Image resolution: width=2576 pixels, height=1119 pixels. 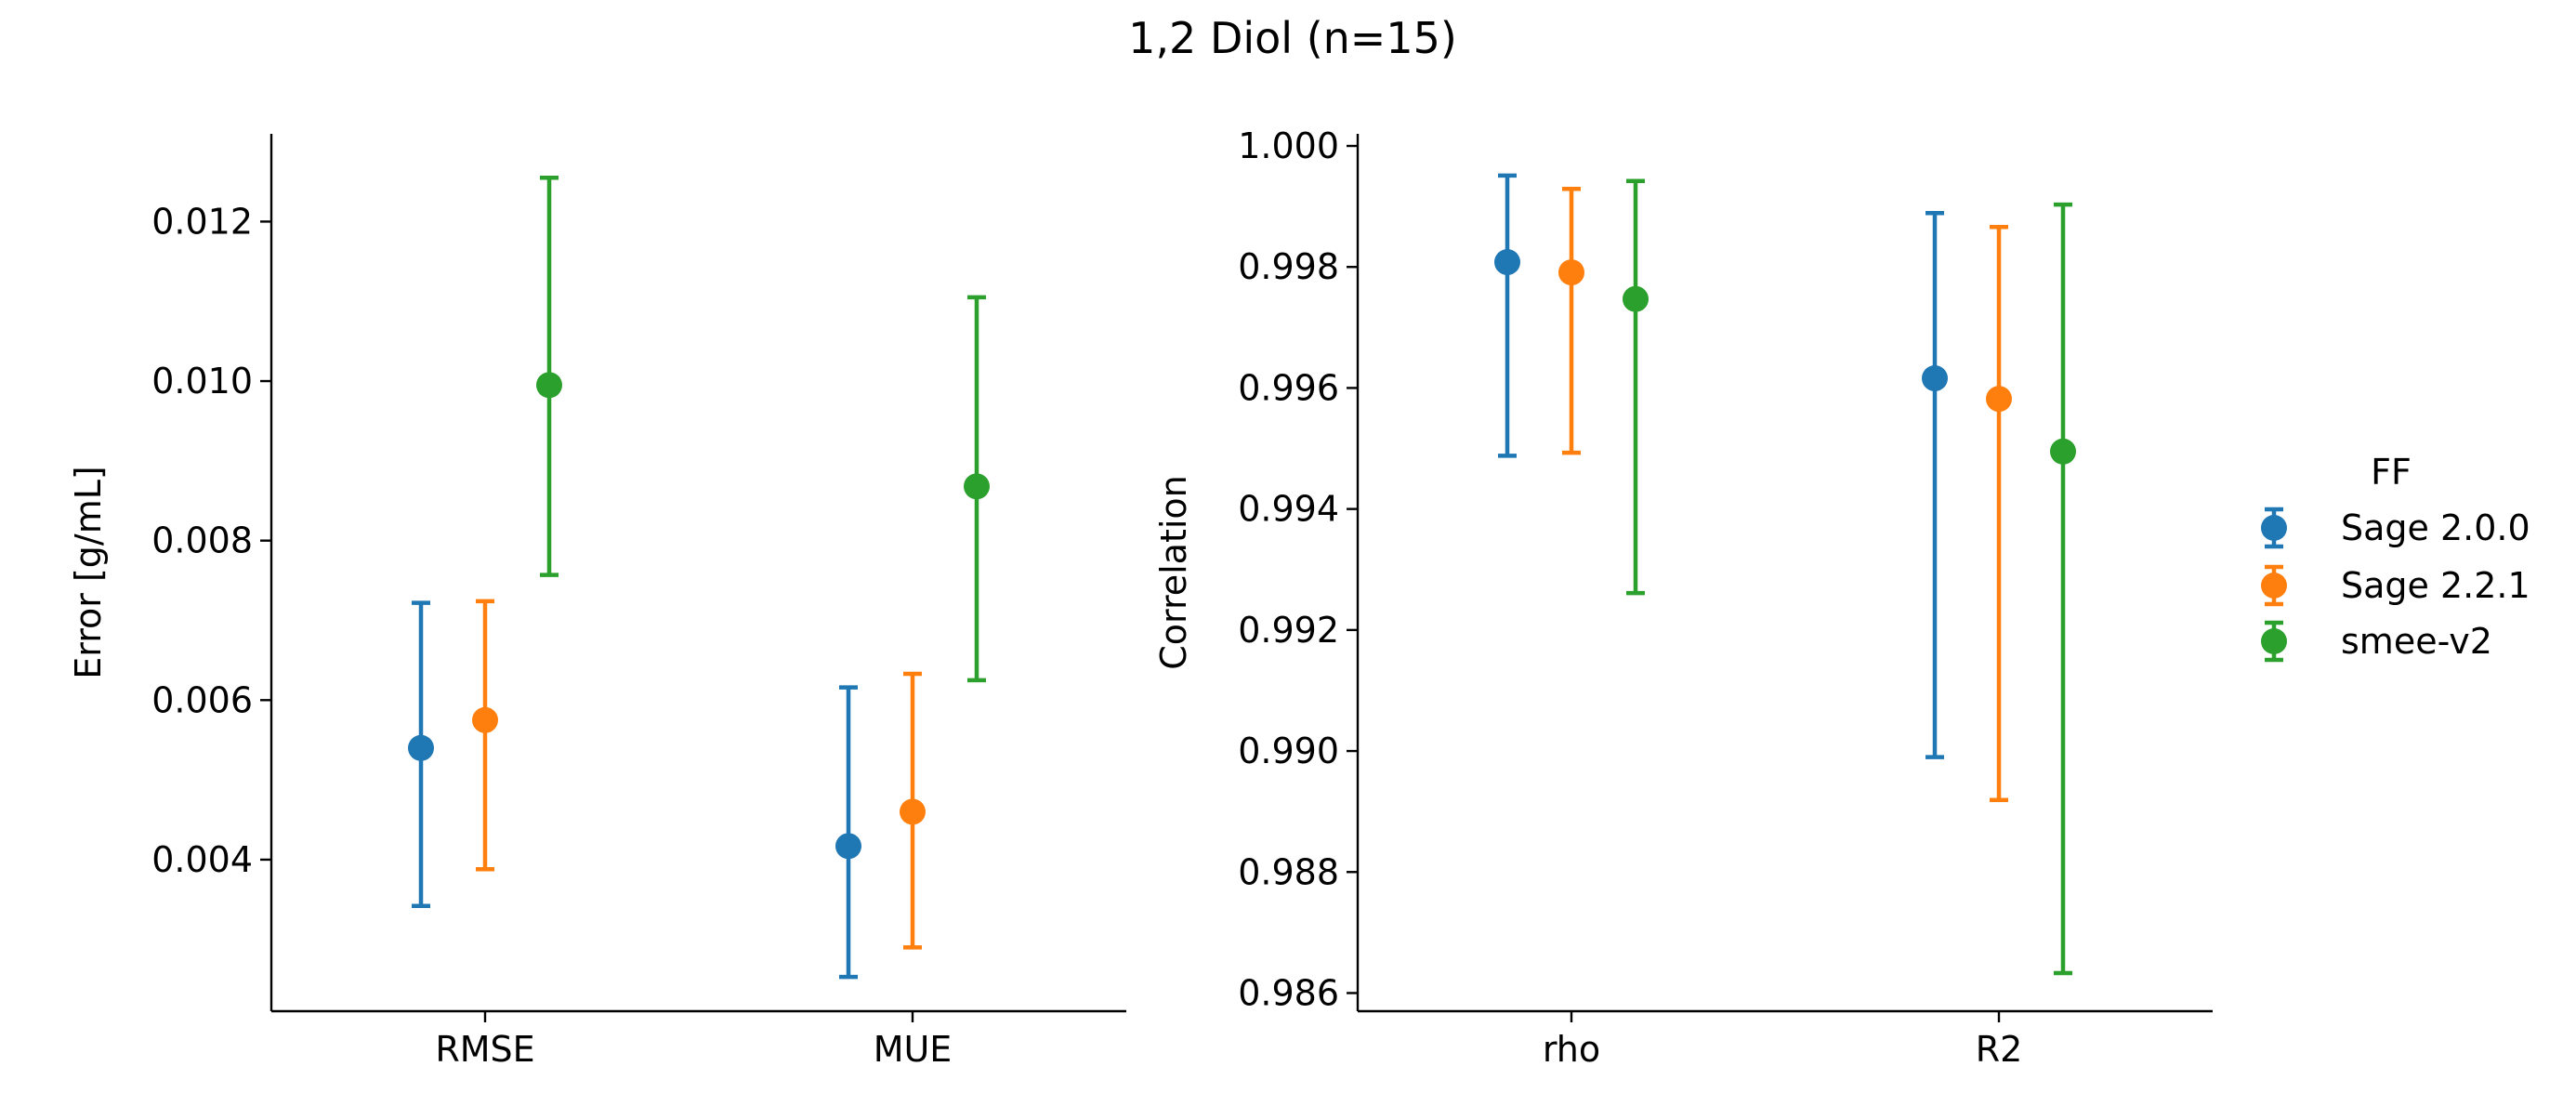 What do you see at coordinates (1292, 38) in the screenshot?
I see `chart-title: 1,2 Diol (n=15)` at bounding box center [1292, 38].